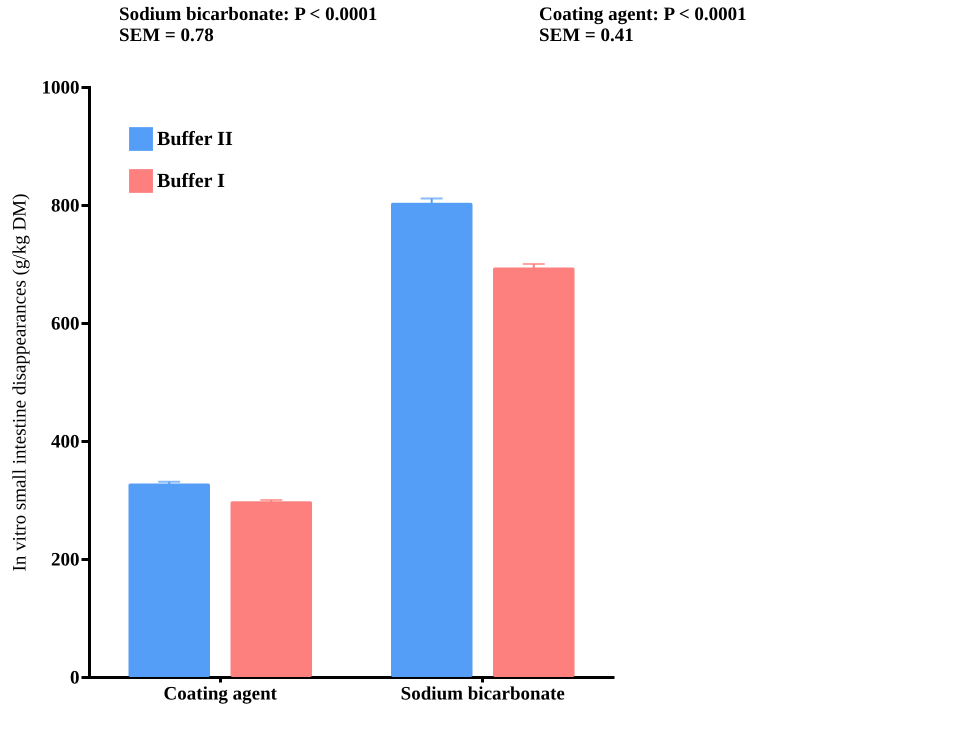 This screenshot has height=739, width=967. I want to click on y-tick-label: 1000, so click(61, 88).